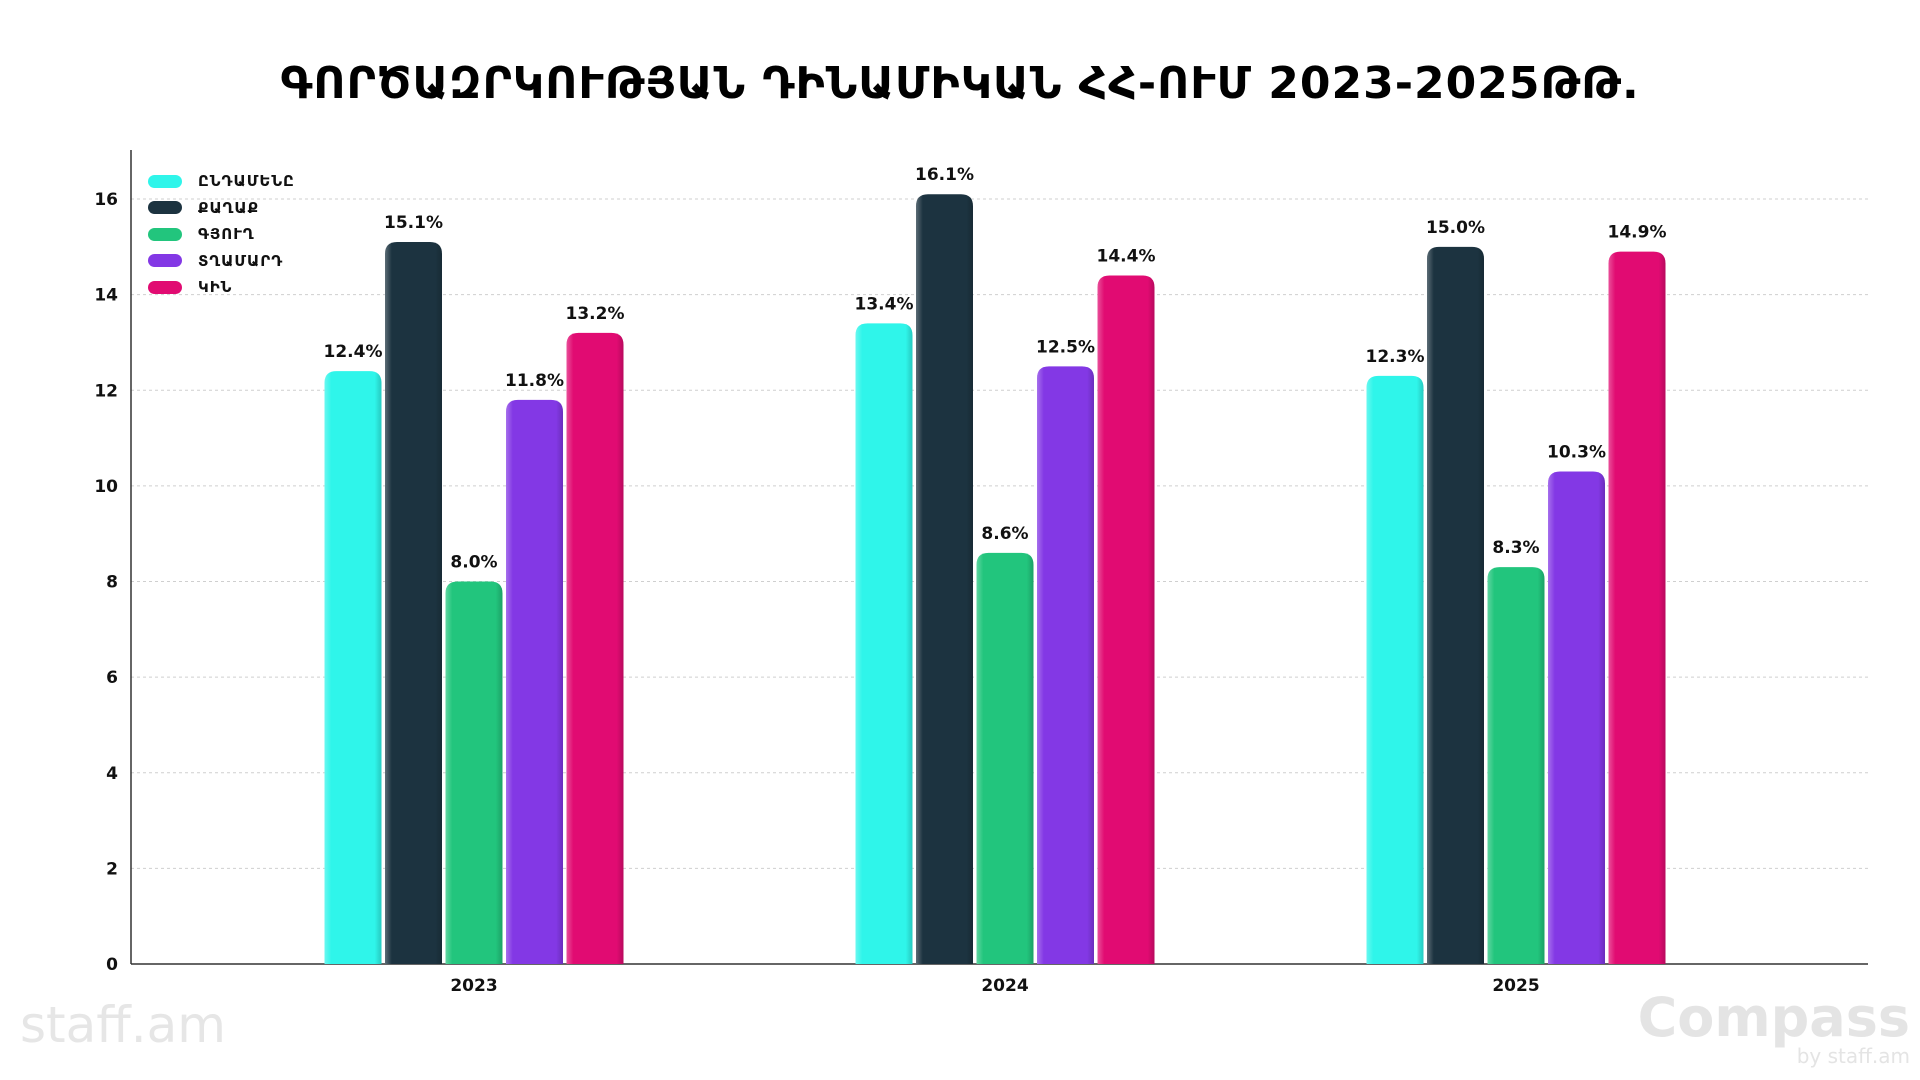  What do you see at coordinates (1004, 534) in the screenshot?
I see `data-label: 8.6%` at bounding box center [1004, 534].